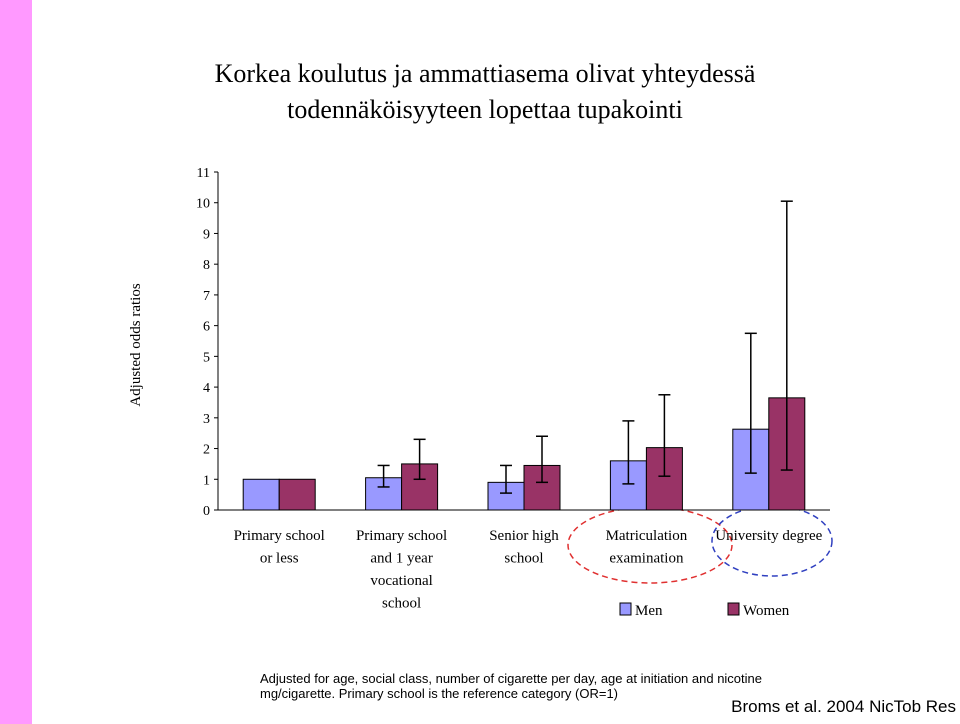  What do you see at coordinates (206, 327) in the screenshot?
I see `y-tick-label: 6` at bounding box center [206, 327].